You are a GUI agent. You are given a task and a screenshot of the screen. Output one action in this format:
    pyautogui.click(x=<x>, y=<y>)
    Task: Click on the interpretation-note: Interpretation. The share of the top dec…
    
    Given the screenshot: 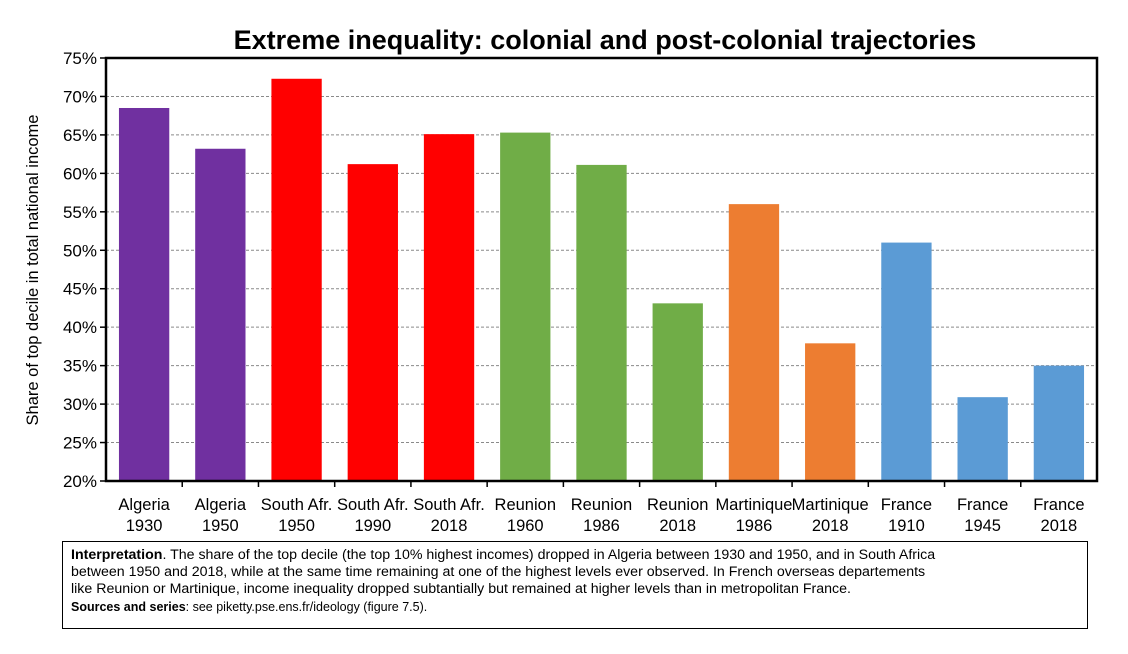 What is the action you would take?
    pyautogui.click(x=575, y=585)
    